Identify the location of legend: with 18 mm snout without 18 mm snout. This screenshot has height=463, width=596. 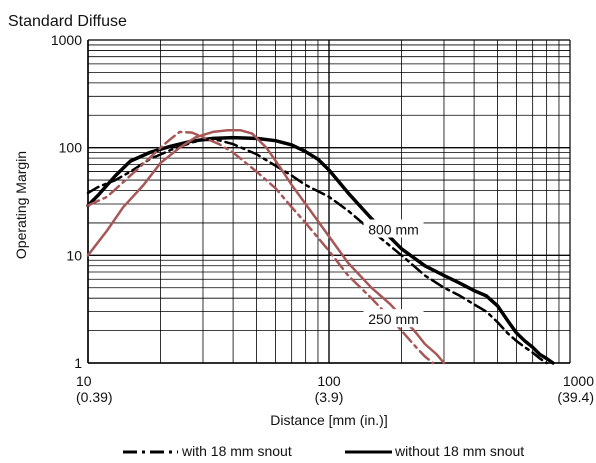
(323, 451).